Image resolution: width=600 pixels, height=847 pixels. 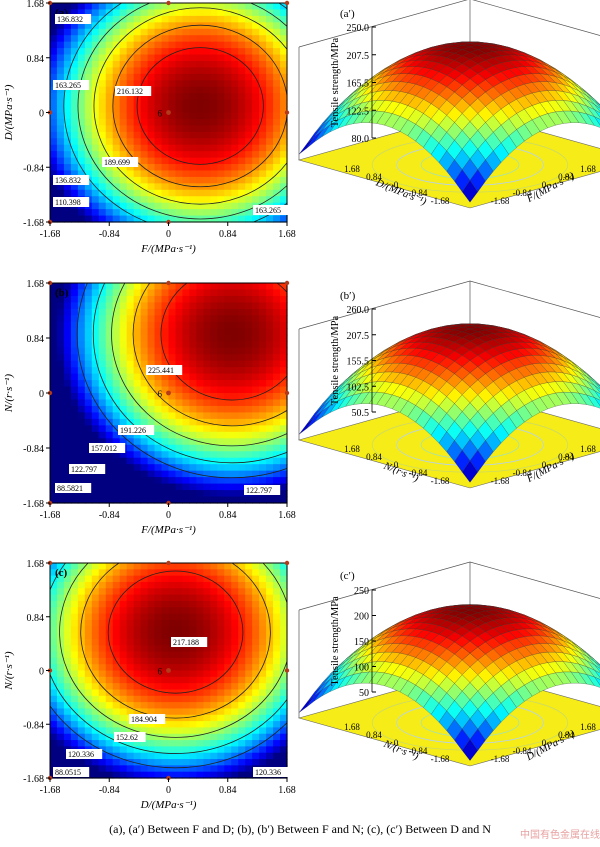 What do you see at coordinates (73, 19) in the screenshot?
I see `contour-label-bg` at bounding box center [73, 19].